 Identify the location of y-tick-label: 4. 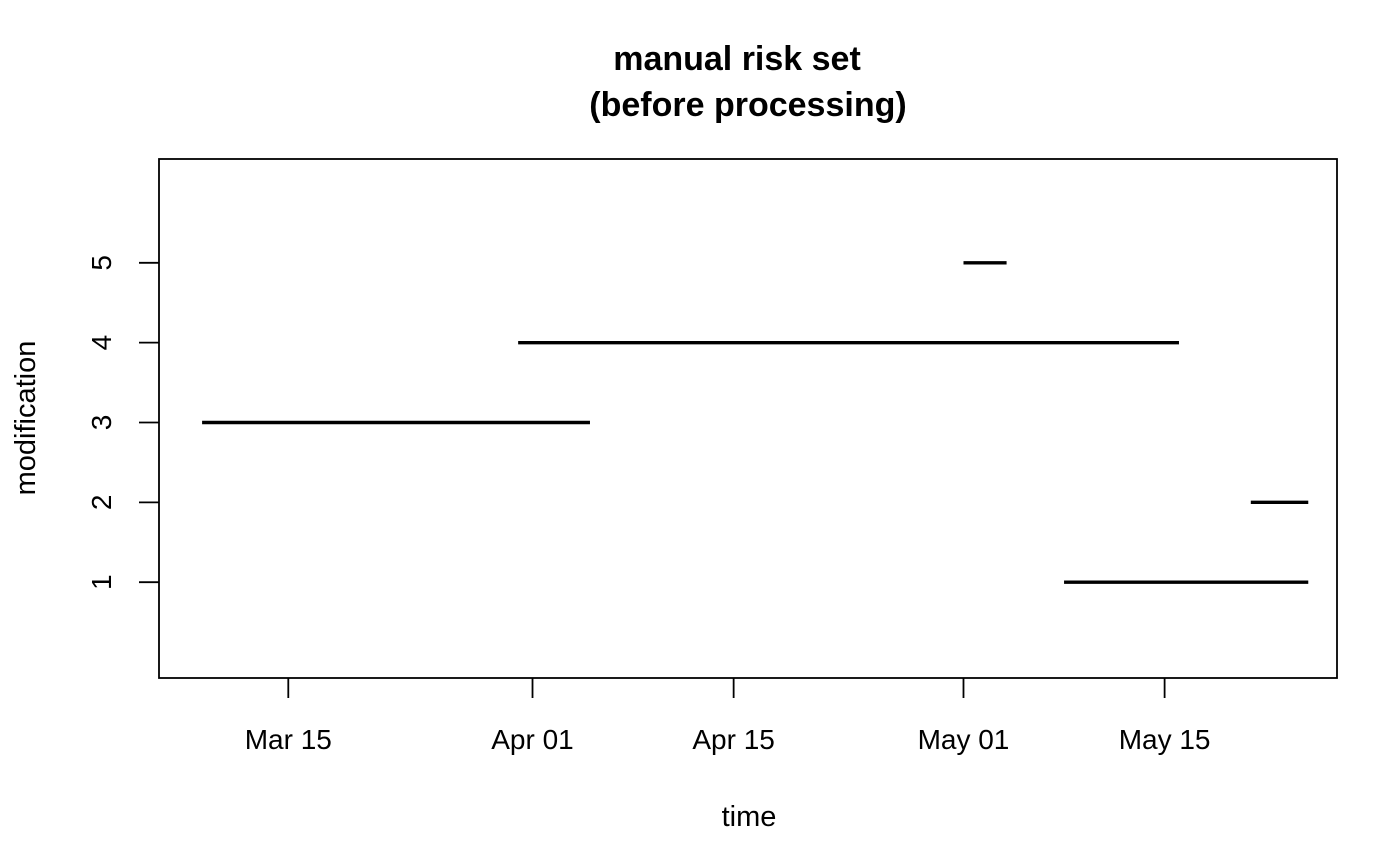
(101, 343).